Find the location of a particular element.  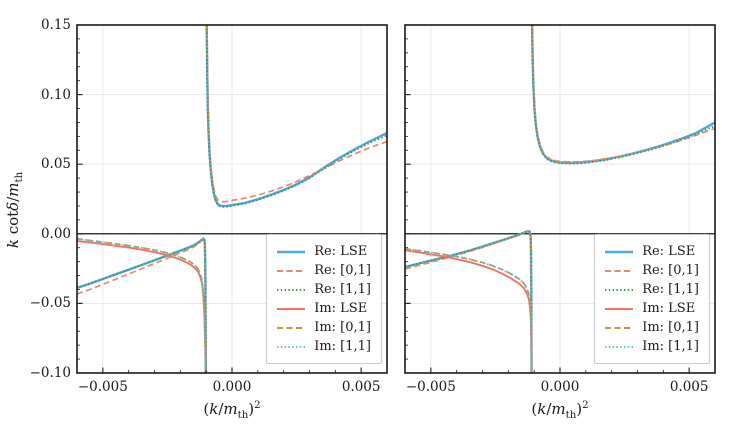

y-tick-label: 0.05 is located at coordinates (55, 164).